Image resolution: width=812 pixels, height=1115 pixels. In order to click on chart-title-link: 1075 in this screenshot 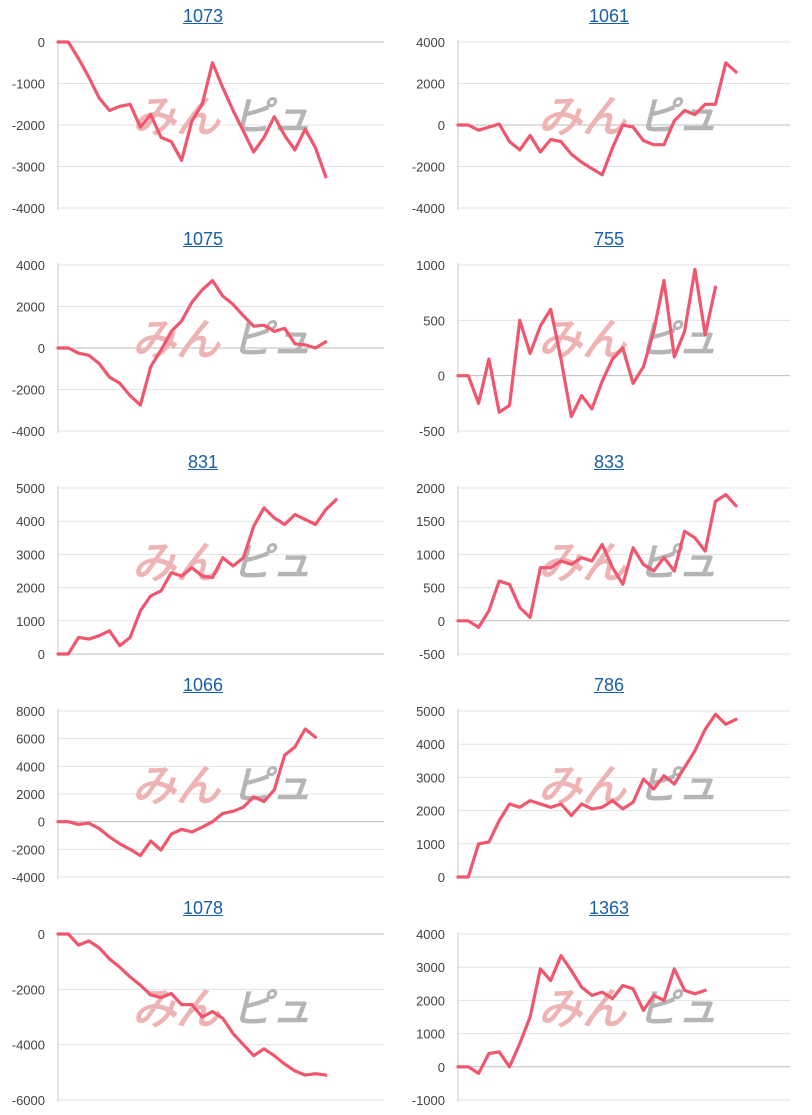, I will do `click(203, 239)`.